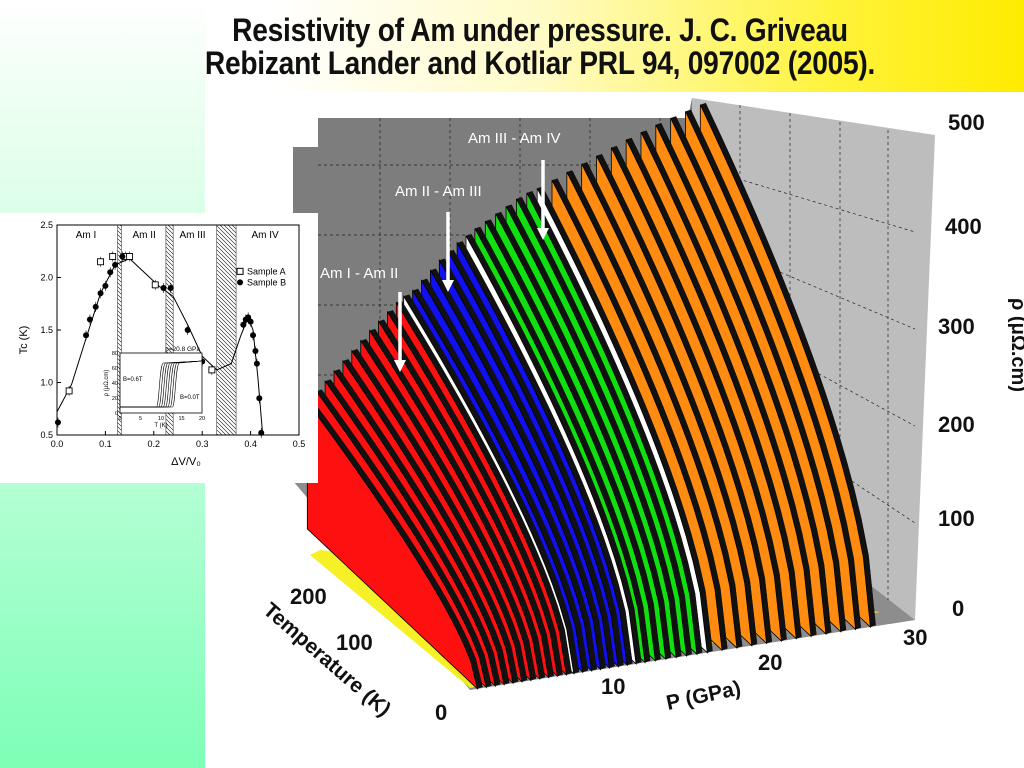 The height and width of the screenshot is (768, 1024). Describe the element at coordinates (1015, 345) in the screenshot. I see `z-axis-label: ρ (μΩ.cm)` at that location.